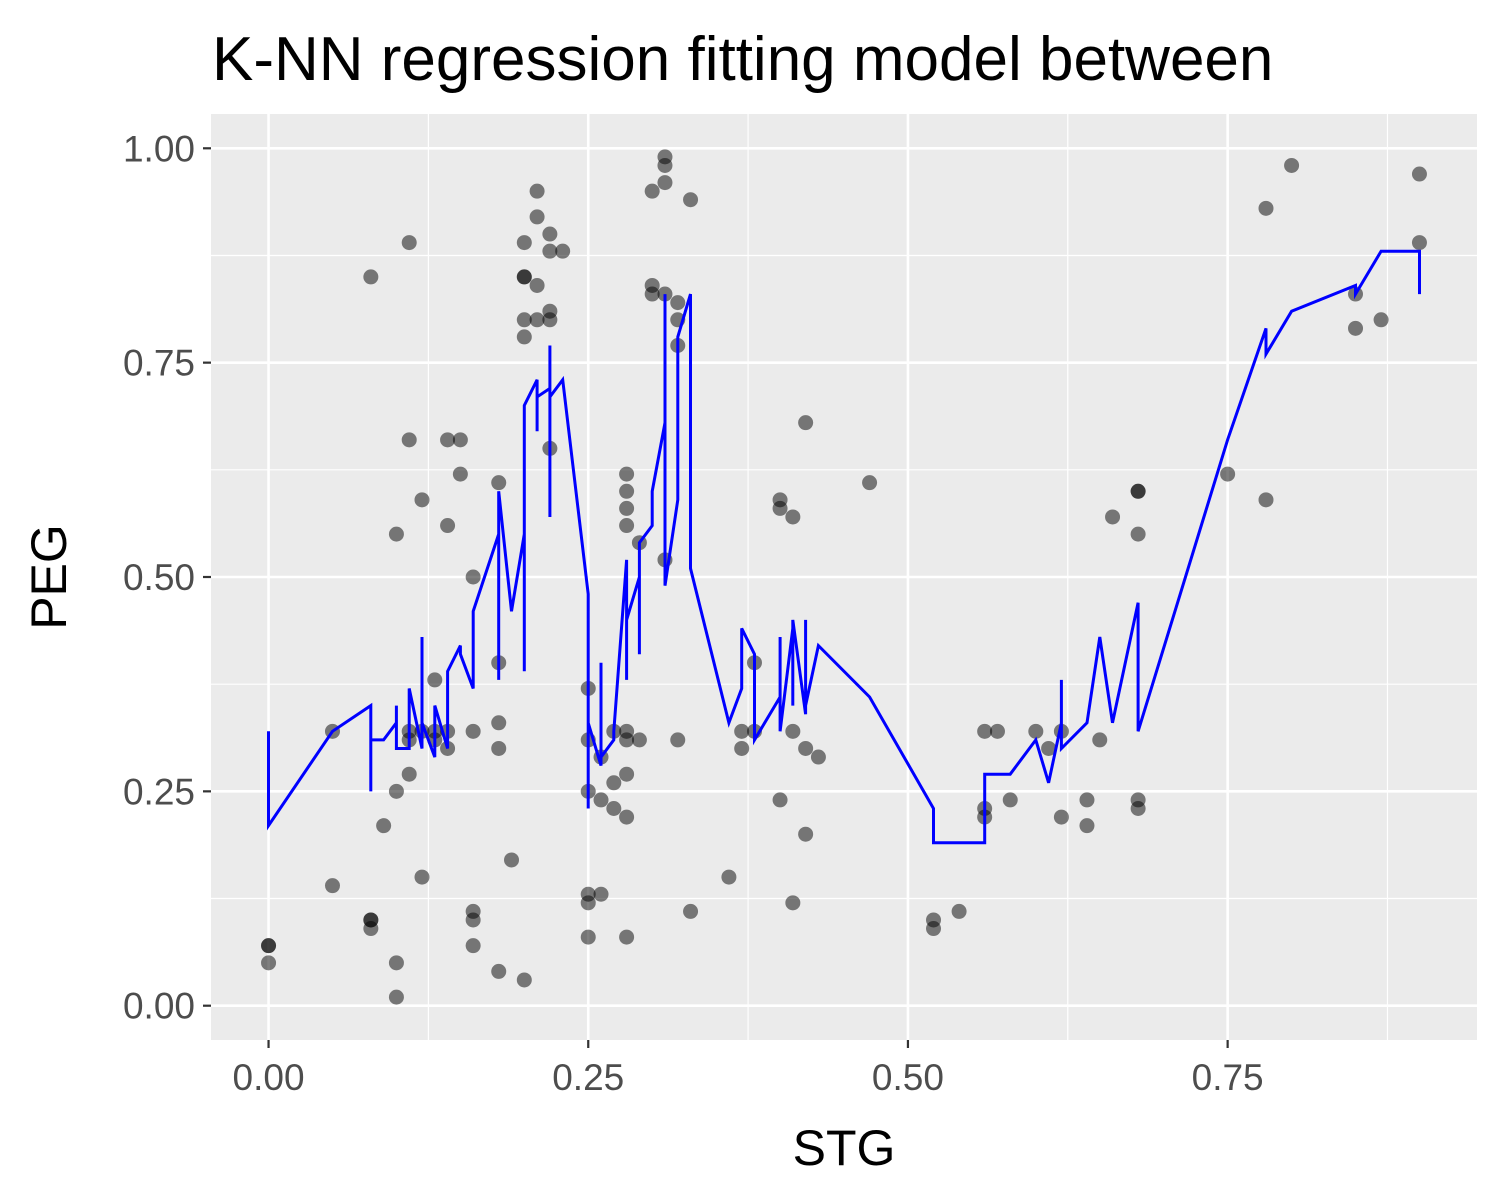 This screenshot has height=1200, width=1500. What do you see at coordinates (159, 577) in the screenshot?
I see `y-tick-label: 0.50` at bounding box center [159, 577].